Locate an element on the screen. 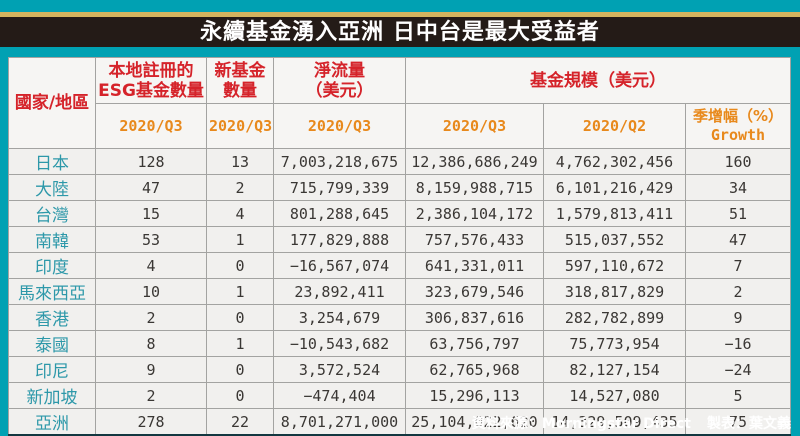 Image resolution: width=800 pixels, height=436 pixels. size-q3-cell: 63,756,797 is located at coordinates (474, 343).